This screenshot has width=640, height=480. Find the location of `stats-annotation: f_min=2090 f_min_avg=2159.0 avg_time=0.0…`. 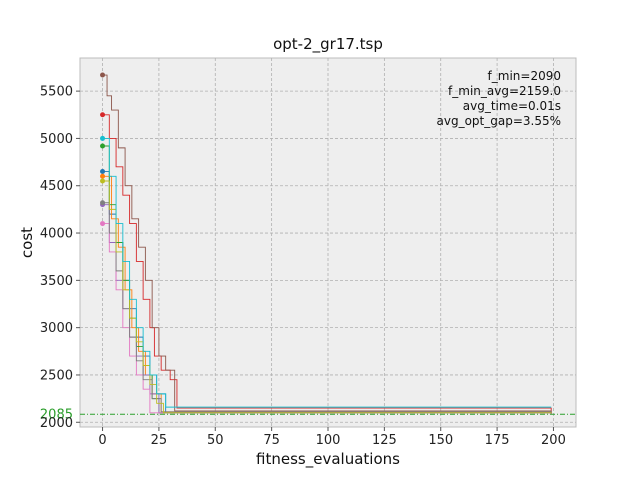

stats-annotation: f_min=2090 f_min_avg=2159.0 avg_time=0.0… is located at coordinates (499, 98).